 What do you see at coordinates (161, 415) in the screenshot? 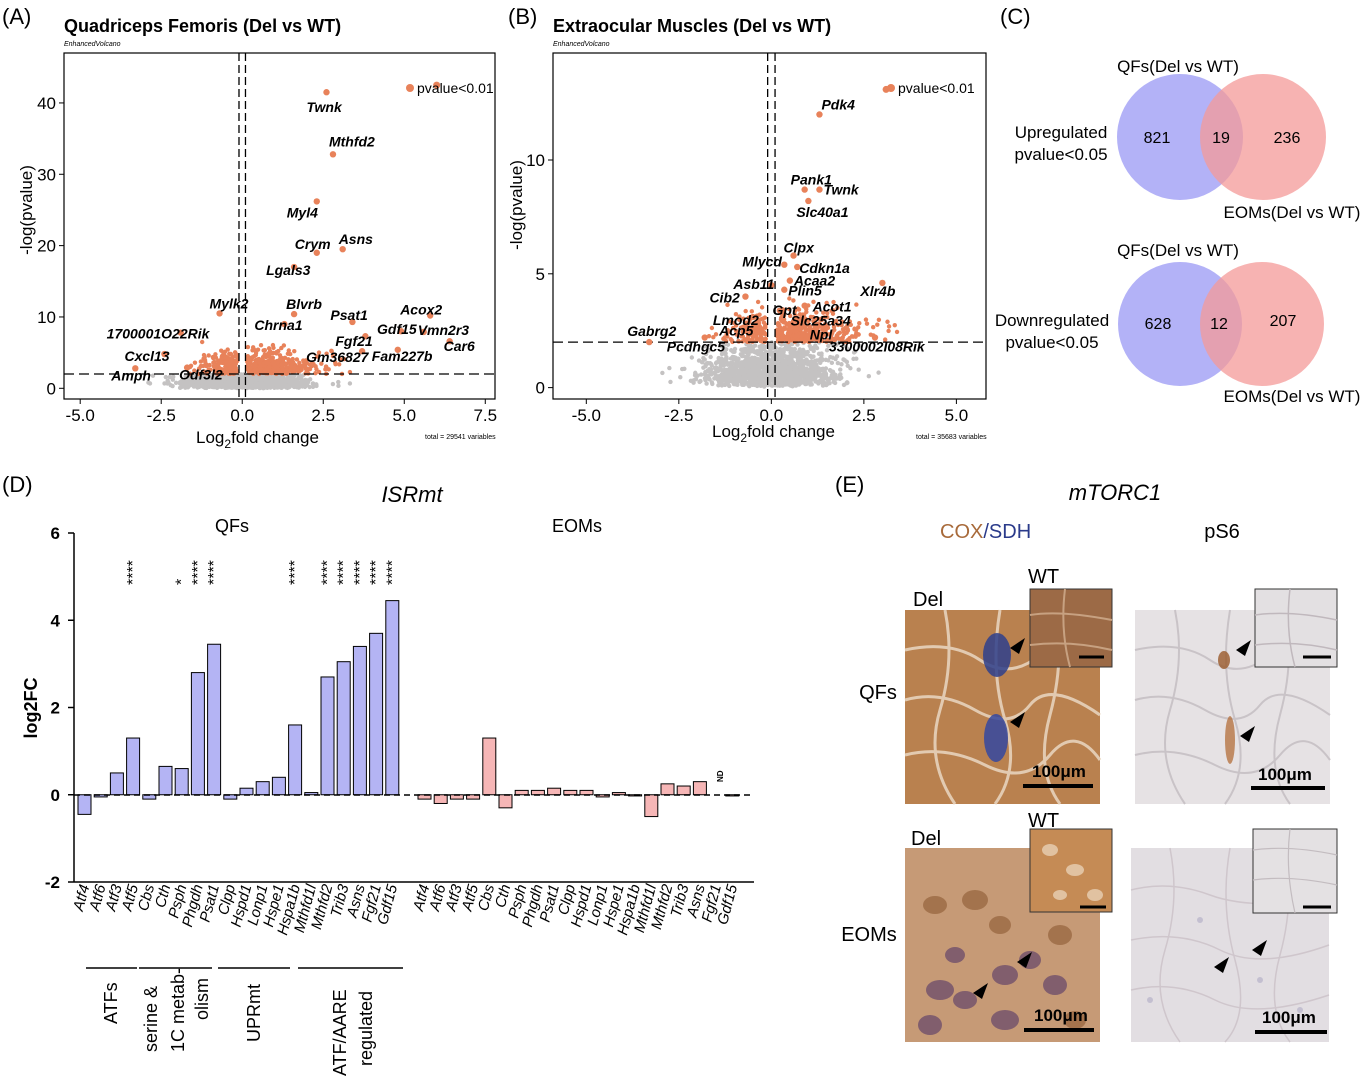
I see `a-xtick-label: -2.5` at bounding box center [161, 415].